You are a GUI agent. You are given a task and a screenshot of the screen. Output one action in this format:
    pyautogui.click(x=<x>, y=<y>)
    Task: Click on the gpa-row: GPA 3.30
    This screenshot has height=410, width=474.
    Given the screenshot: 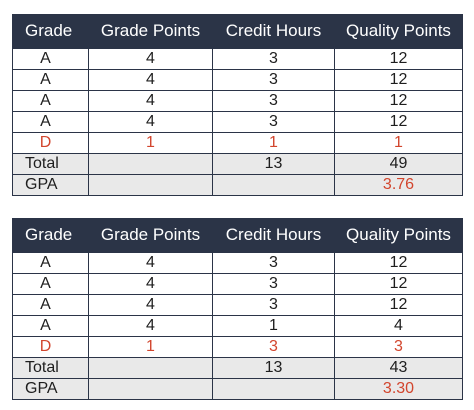 What is the action you would take?
    pyautogui.click(x=237, y=389)
    